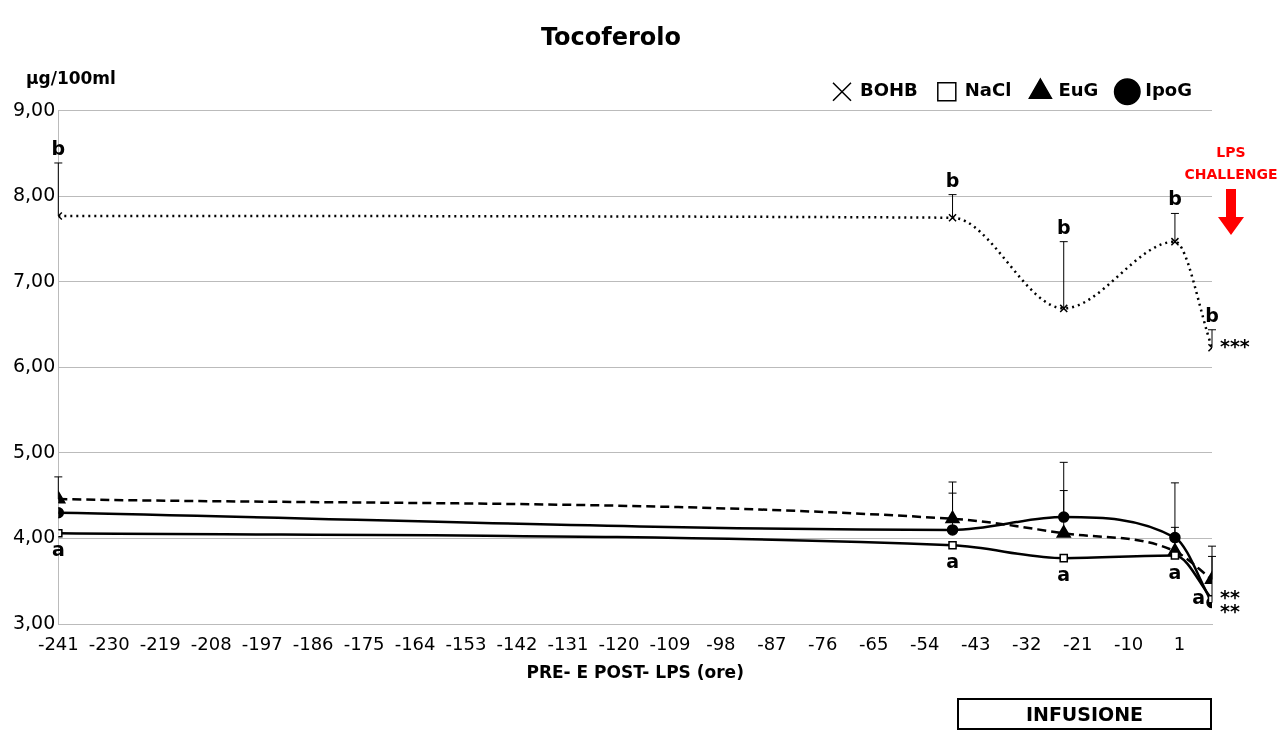 The image size is (1287, 738). I want to click on x-tick-label: -98, so click(721, 644).